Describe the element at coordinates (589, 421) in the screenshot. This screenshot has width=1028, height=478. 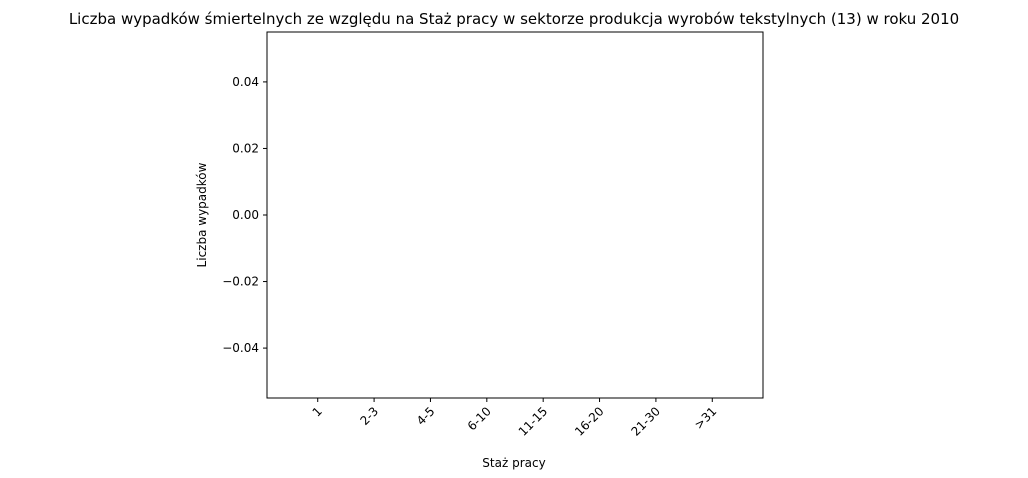
I see `x-tick-label: 16-20` at that location.